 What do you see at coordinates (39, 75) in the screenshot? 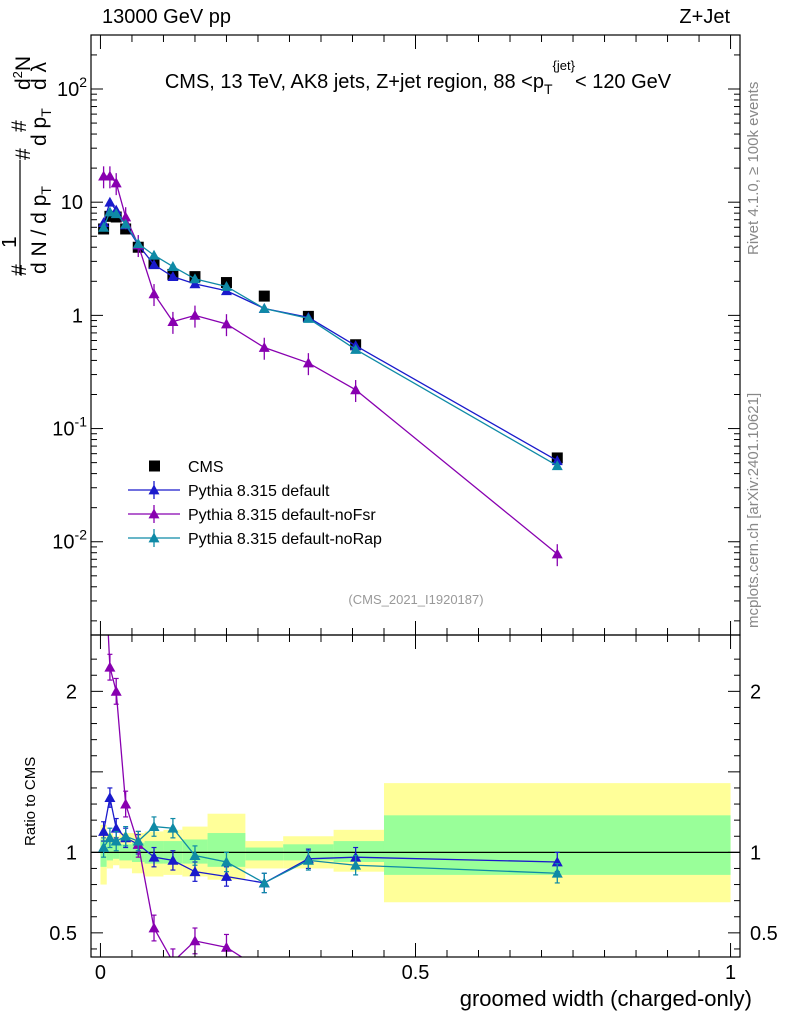
I see `y-axis-label-part: d λ` at bounding box center [39, 75].